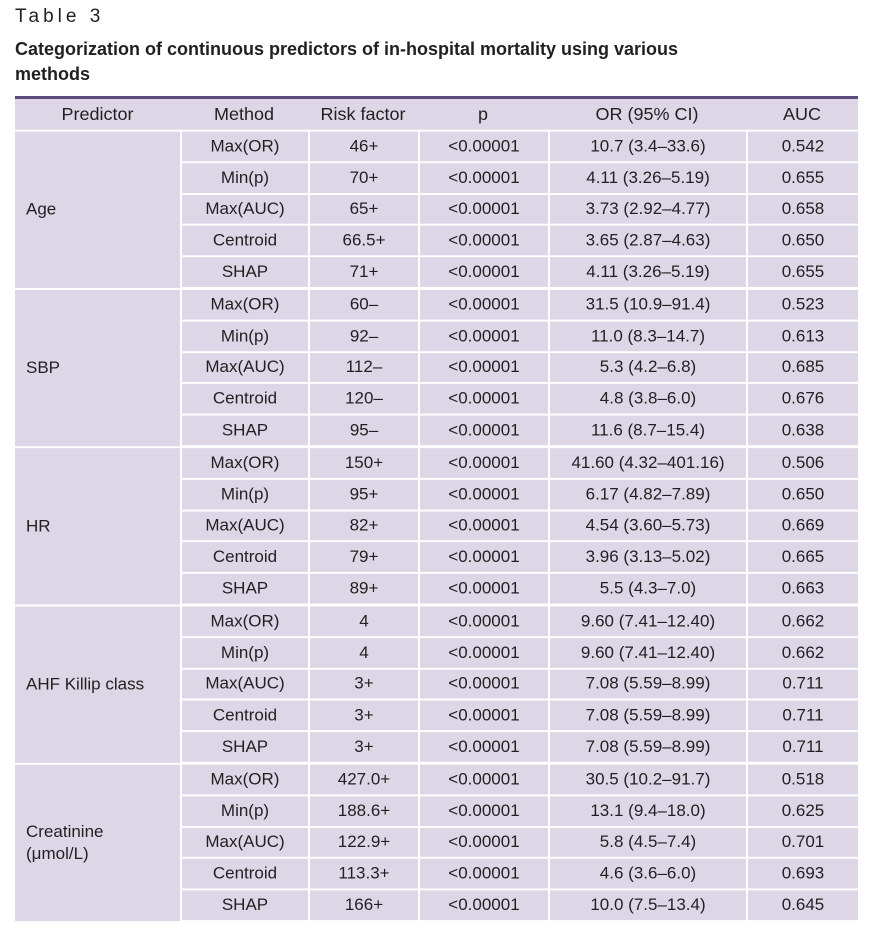 The height and width of the screenshot is (937, 869). I want to click on risk-factor-cell: 60–, so click(363, 305).